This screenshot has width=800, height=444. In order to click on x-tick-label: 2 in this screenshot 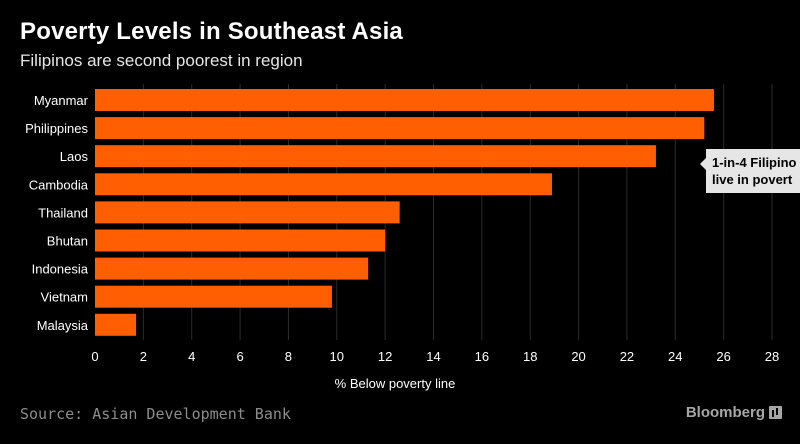, I will do `click(143, 356)`.